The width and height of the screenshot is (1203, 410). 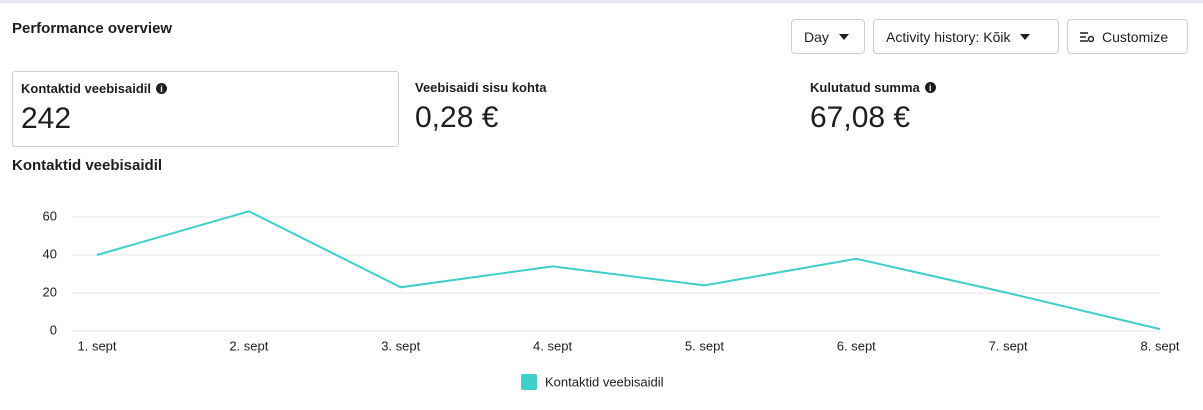 What do you see at coordinates (552, 345) in the screenshot?
I see `x-tick-label: 4. sept` at bounding box center [552, 345].